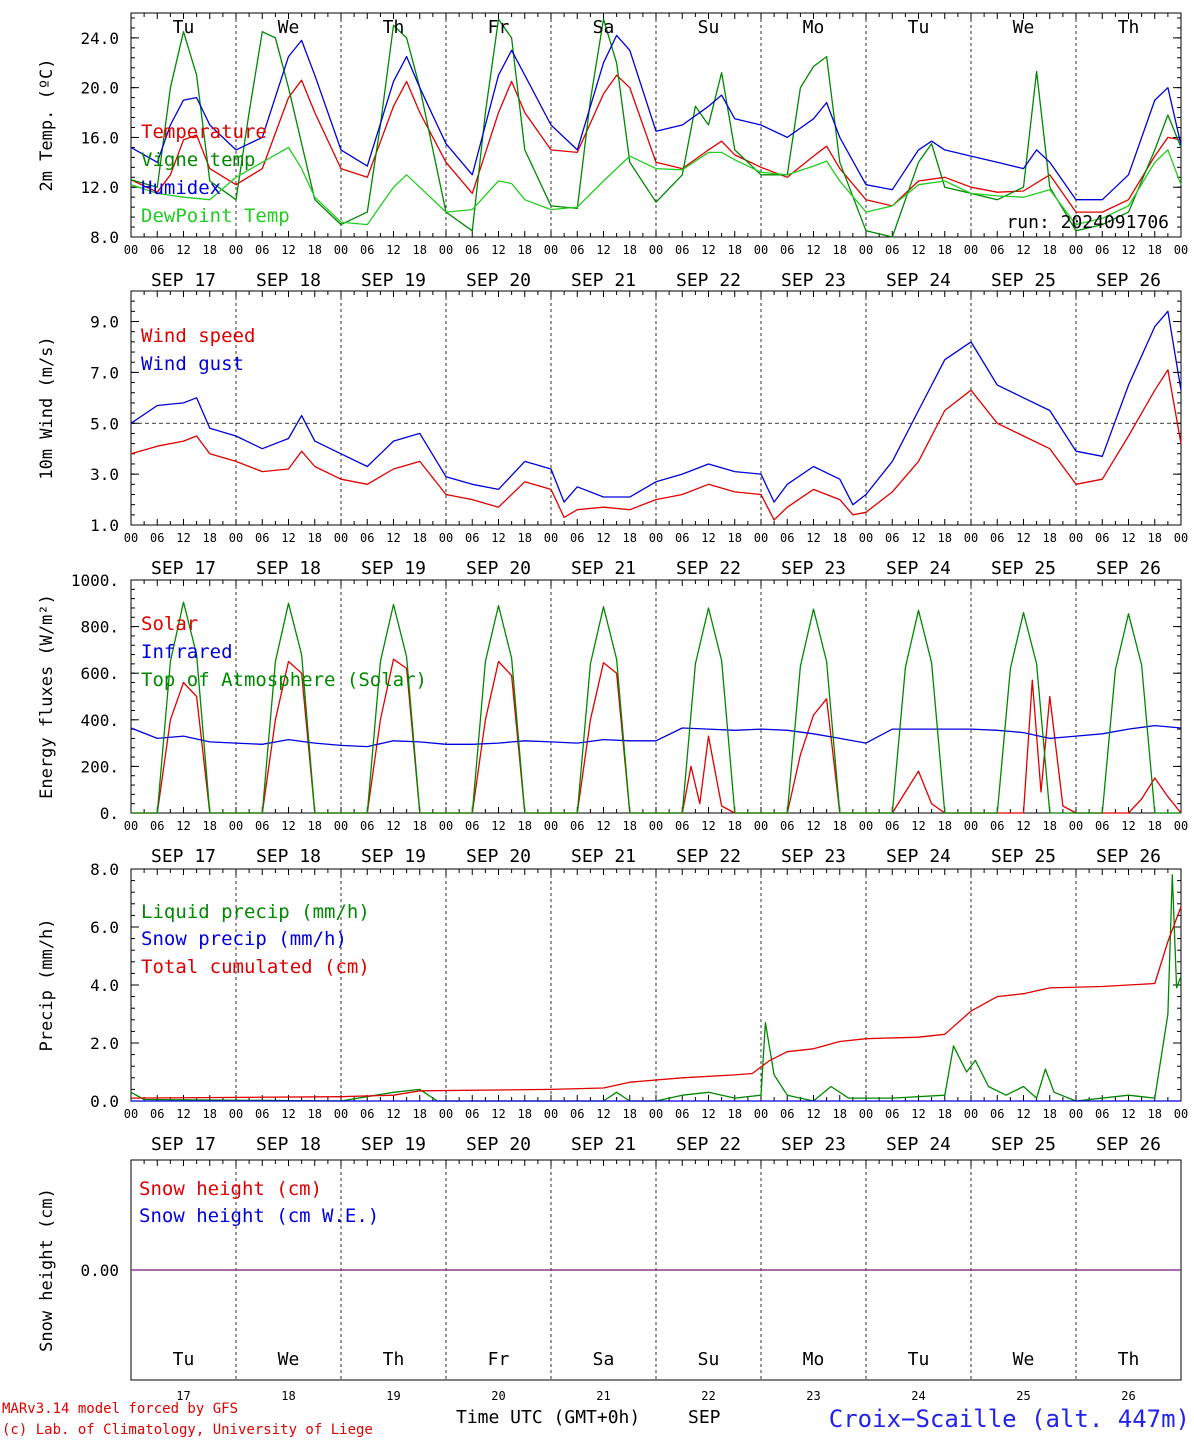 This screenshot has width=1194, height=1440. Describe the element at coordinates (814, 27) in the screenshot. I see `day-name: Mo` at that location.